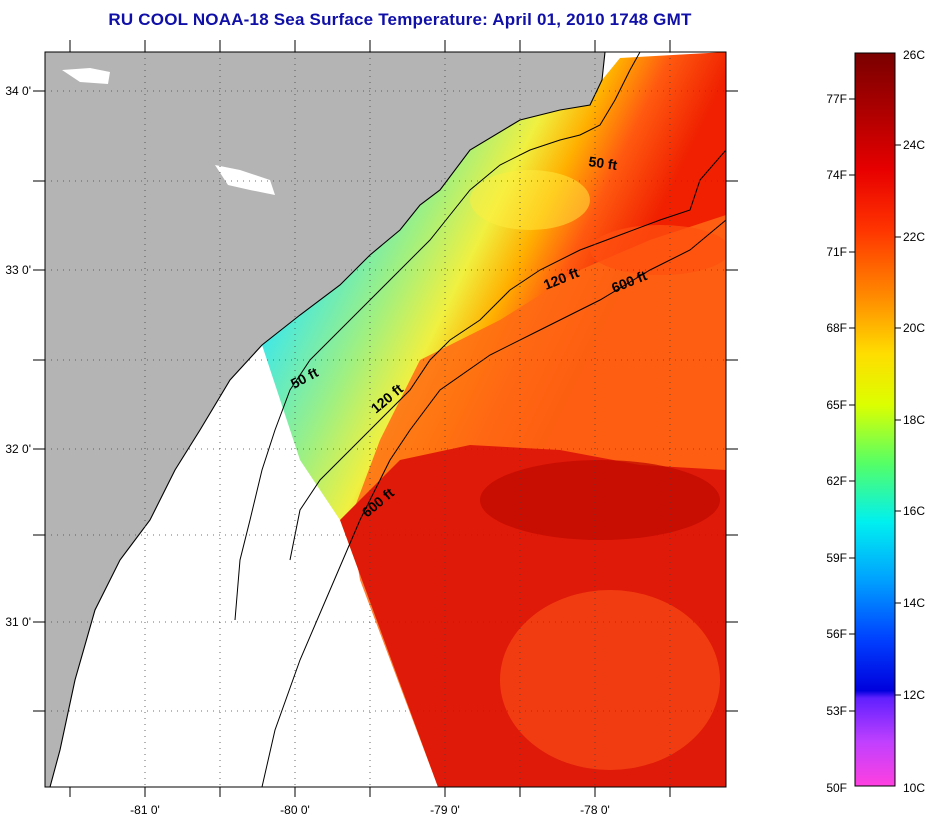 The height and width of the screenshot is (817, 936). I want to click on colorbar-ticks, so click(875, 405).